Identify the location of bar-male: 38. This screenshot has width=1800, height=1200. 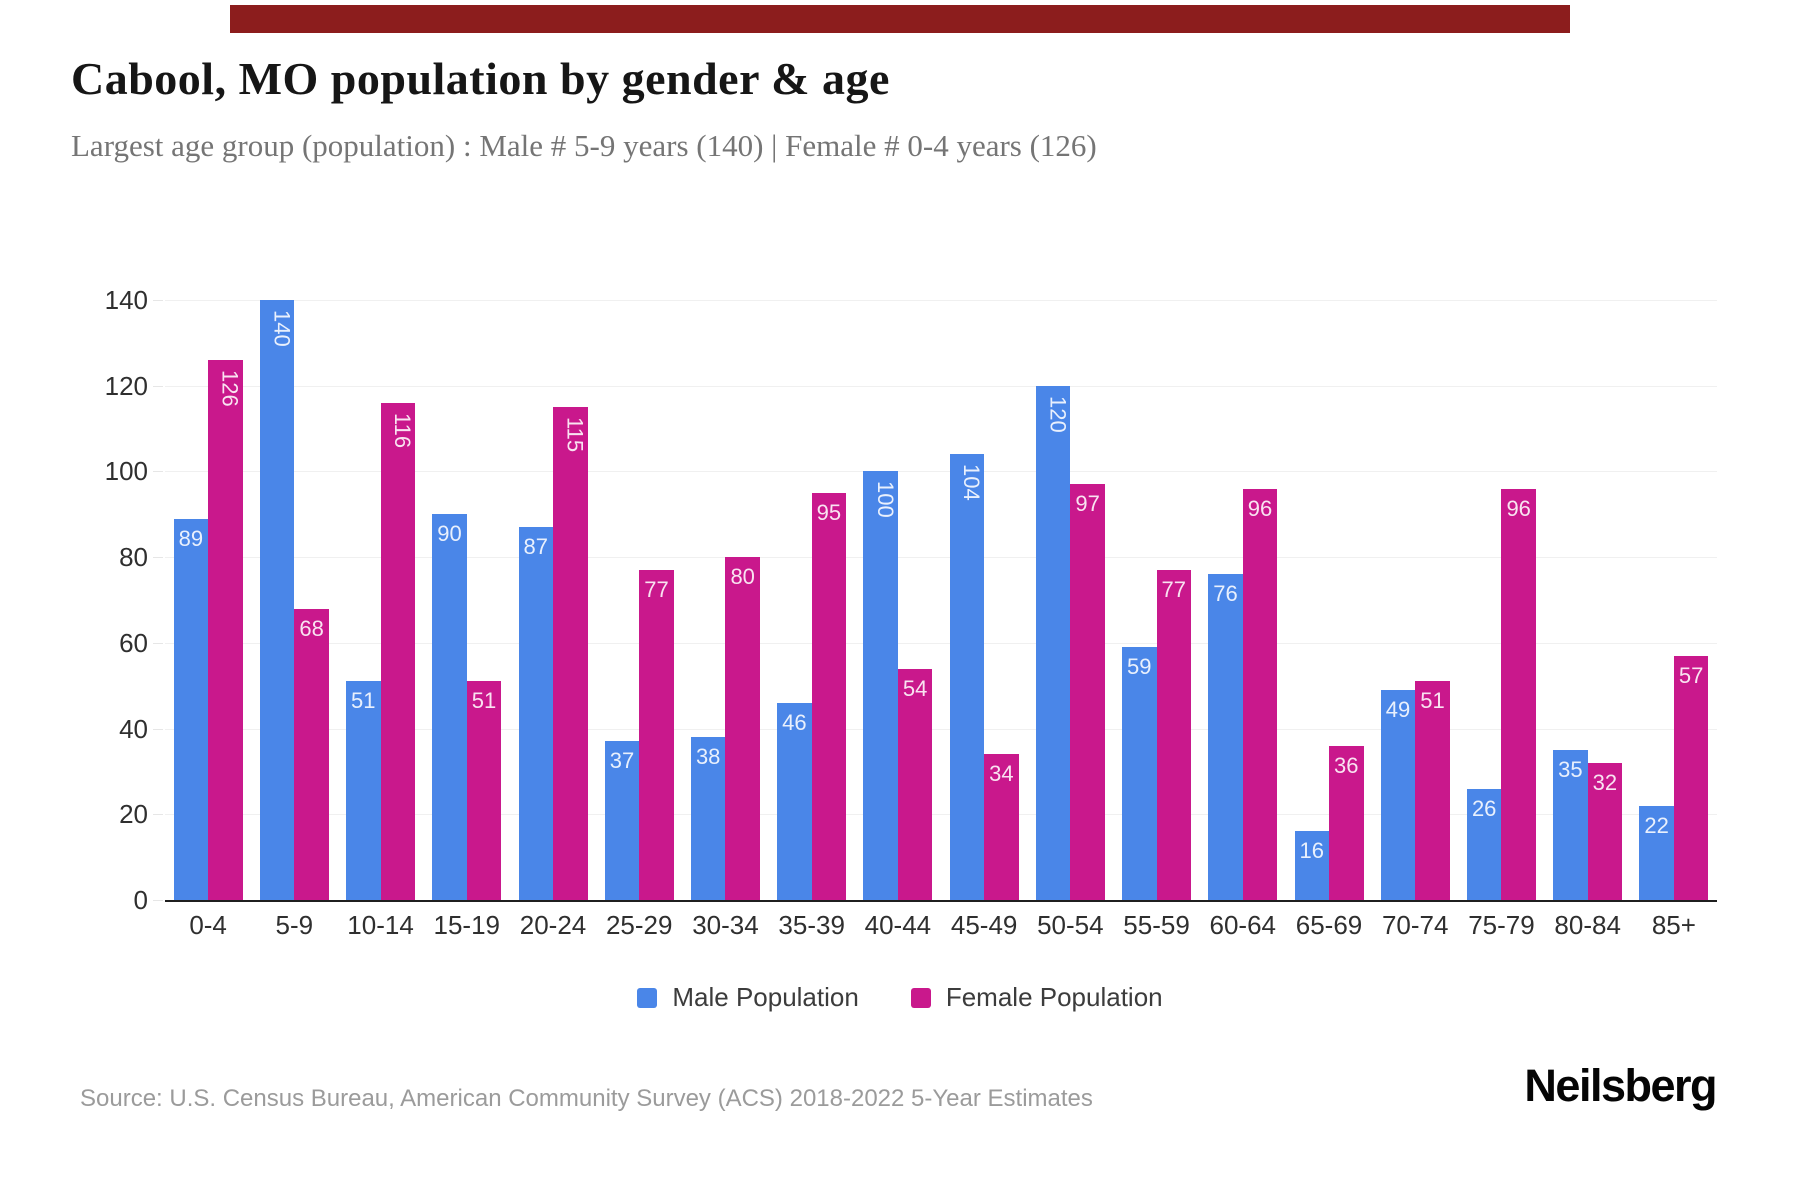
(708, 818).